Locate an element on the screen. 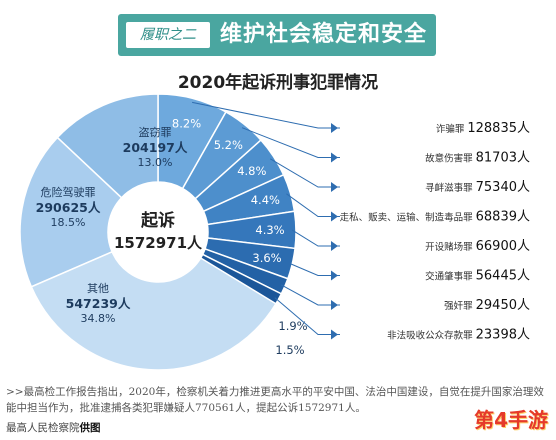  slice-percent-7: 1.9% is located at coordinates (292, 326).